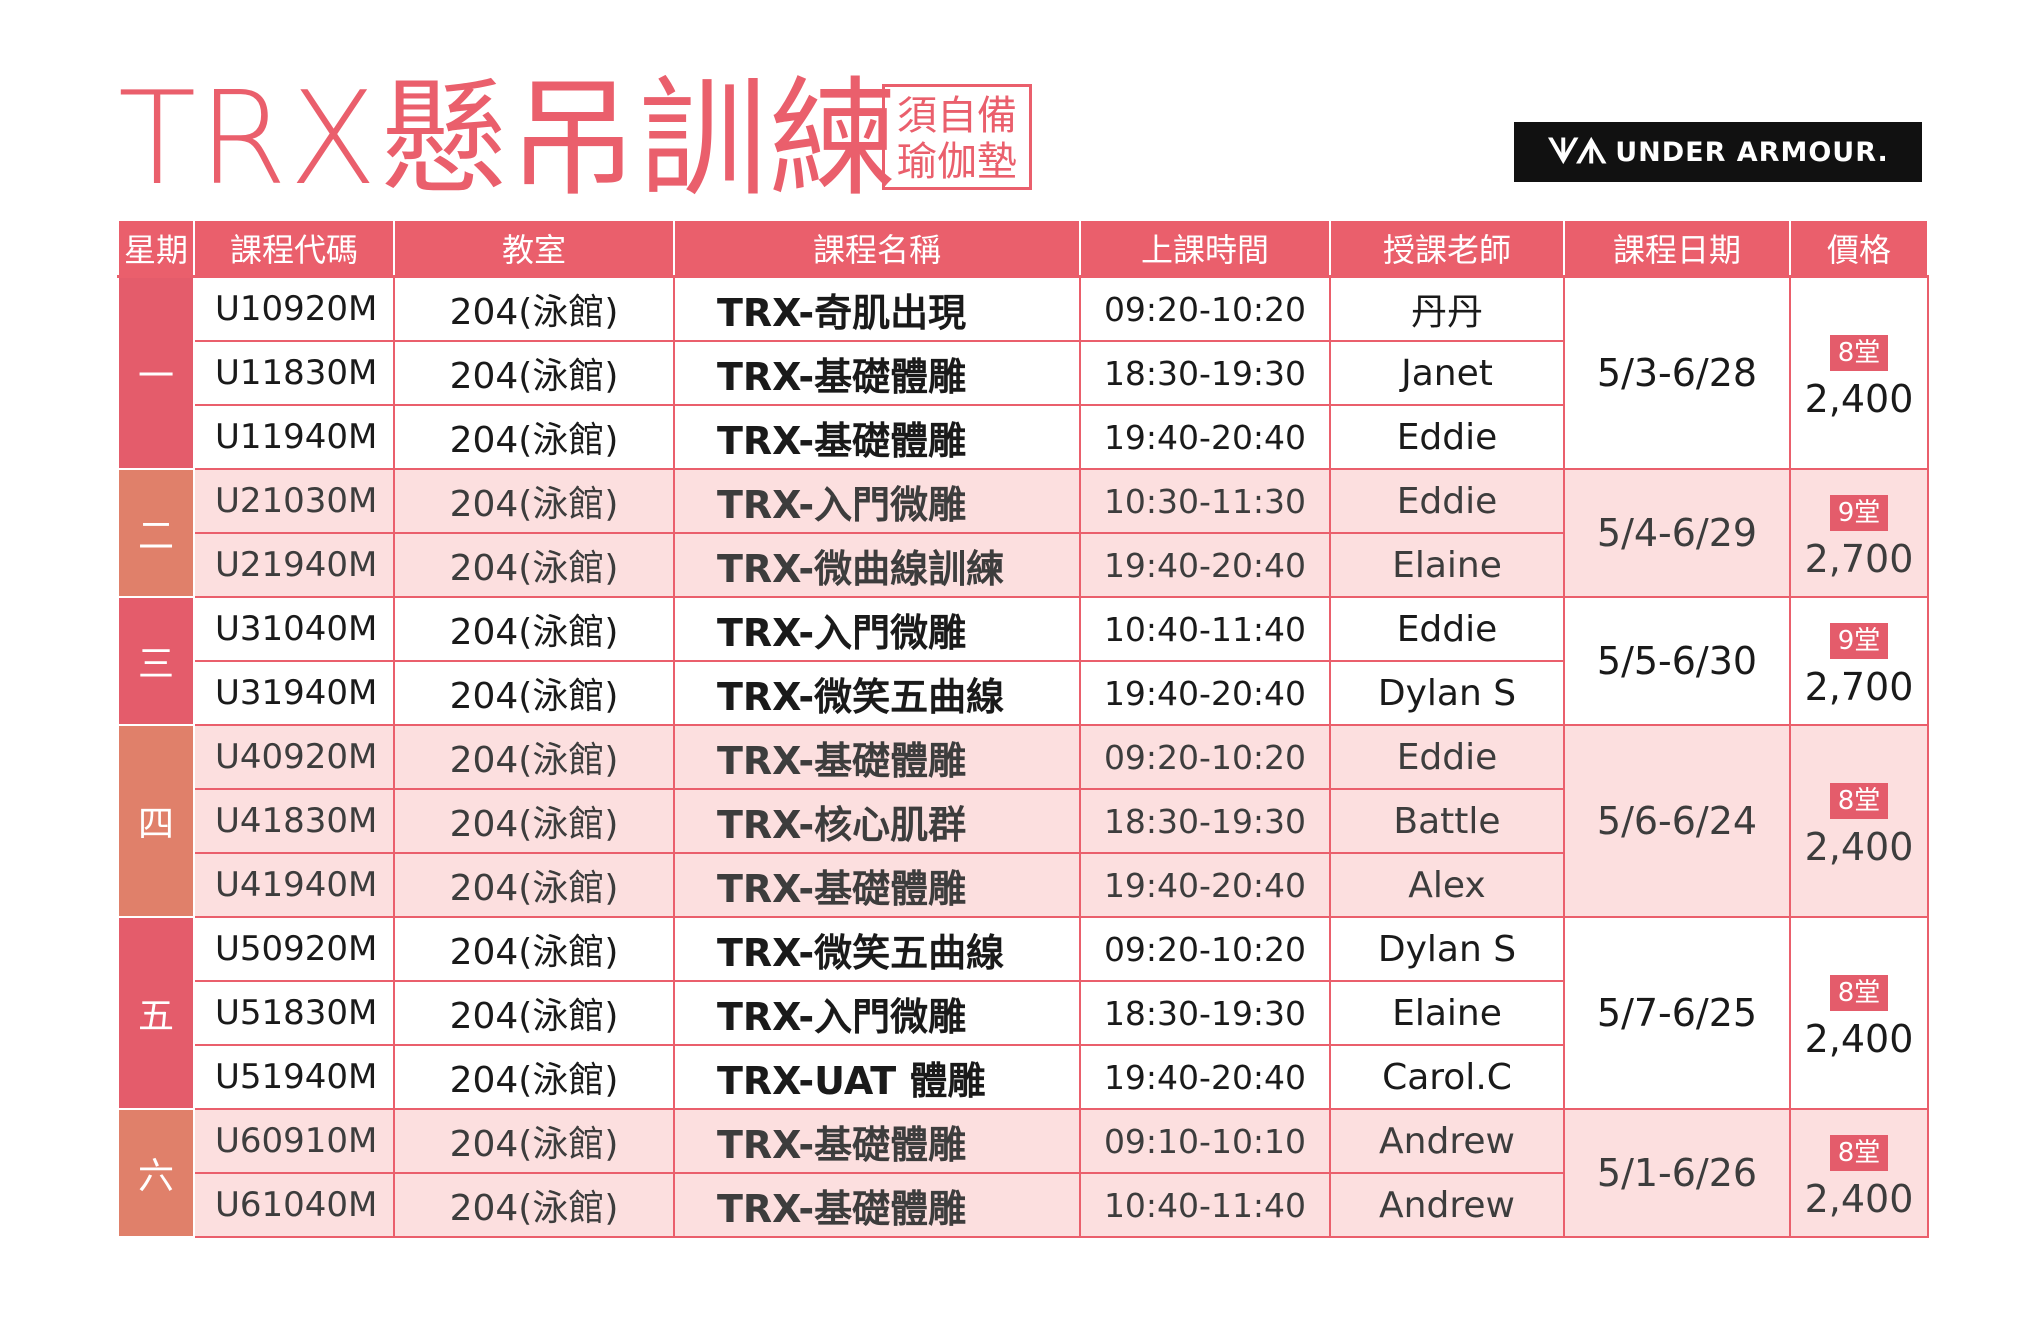 The image size is (2027, 1327). What do you see at coordinates (294, 1013) in the screenshot?
I see `course-code: U51830M` at bounding box center [294, 1013].